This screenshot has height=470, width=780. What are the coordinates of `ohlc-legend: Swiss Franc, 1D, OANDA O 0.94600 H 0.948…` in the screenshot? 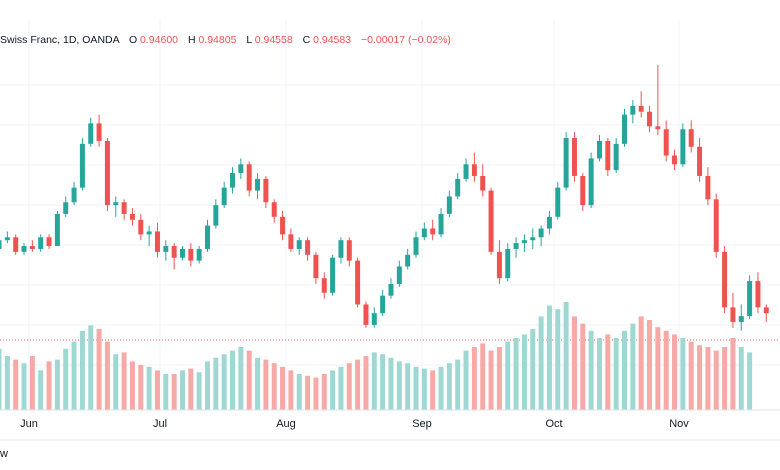 It's located at (225, 40).